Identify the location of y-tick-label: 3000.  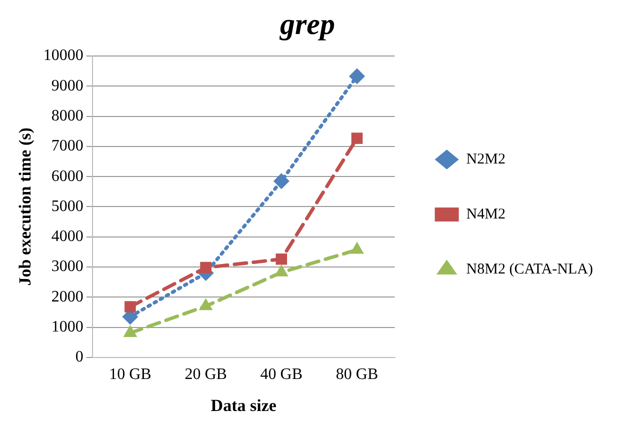
(67, 267).